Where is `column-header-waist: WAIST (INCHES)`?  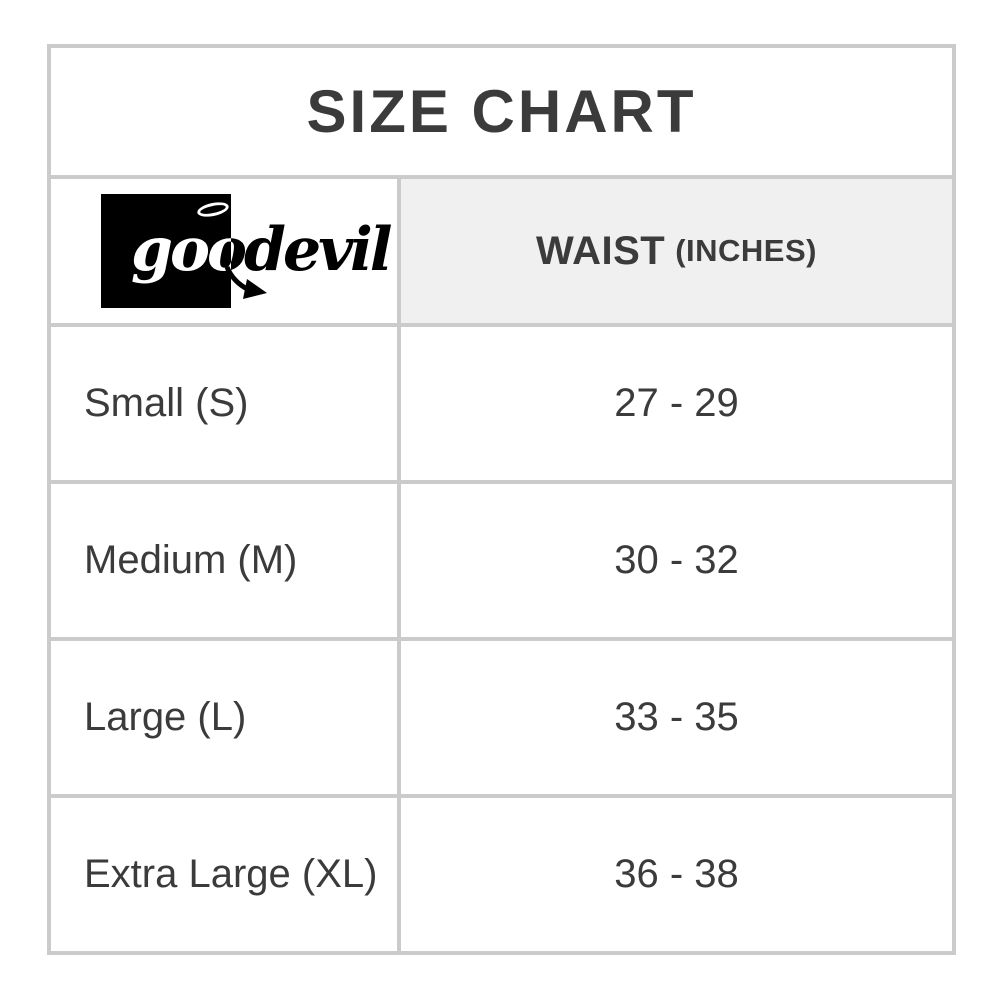
column-header-waist: WAIST (INCHES) is located at coordinates (676, 251).